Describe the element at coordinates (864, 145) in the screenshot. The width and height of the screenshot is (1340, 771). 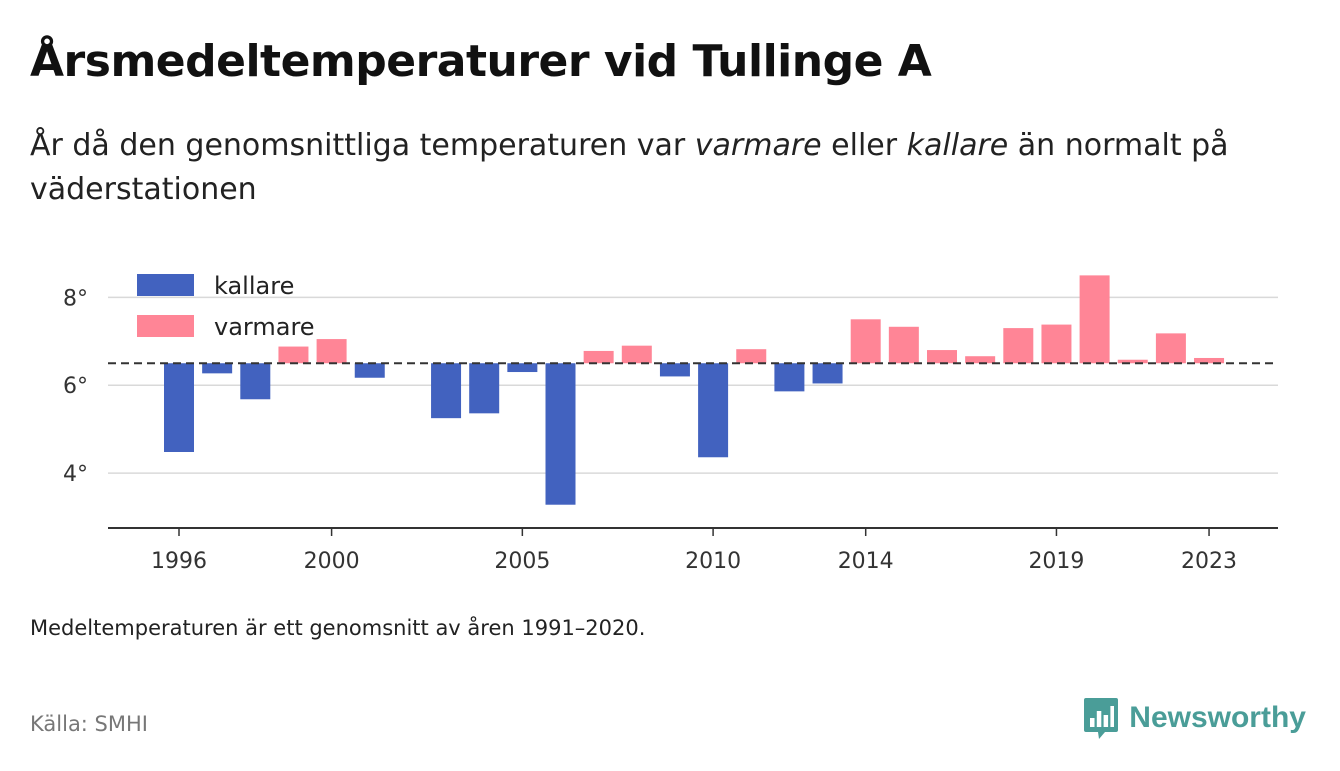
I see `subtitle-part2: eller` at that location.